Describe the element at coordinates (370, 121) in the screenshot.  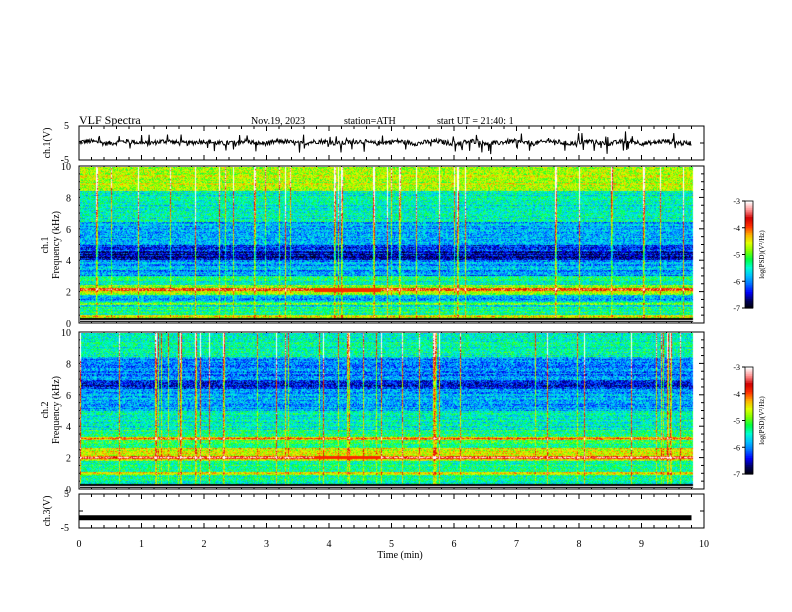
I see `station-label: station=ATH` at that location.